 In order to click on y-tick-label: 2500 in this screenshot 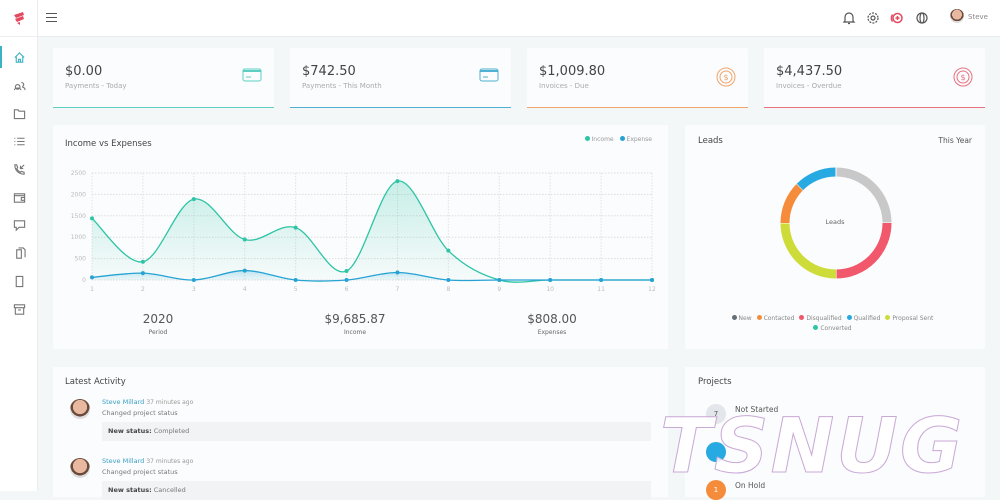, I will do `click(78, 173)`.